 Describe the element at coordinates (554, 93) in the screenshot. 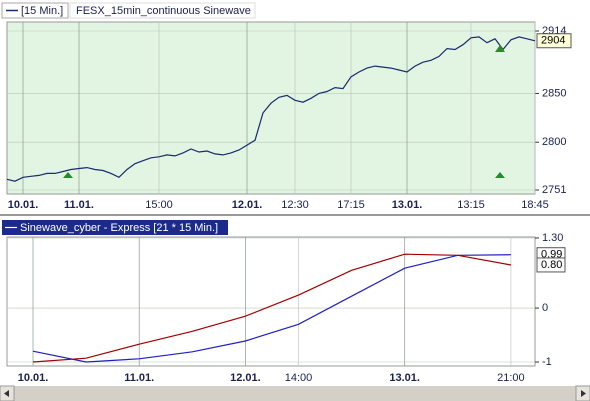

I see `y-tick-label: 2850` at that location.